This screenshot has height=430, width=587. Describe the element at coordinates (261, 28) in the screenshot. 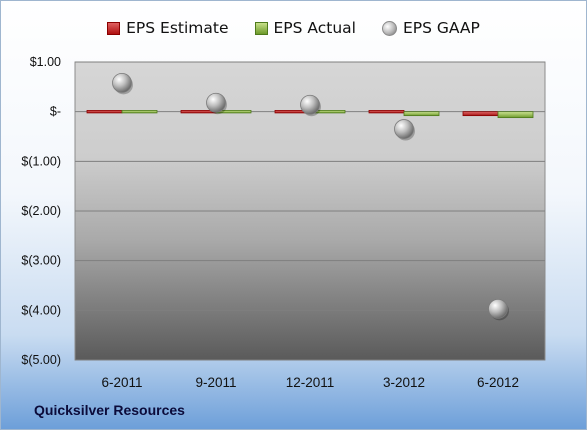

I see `legend-swatch-actual` at that location.